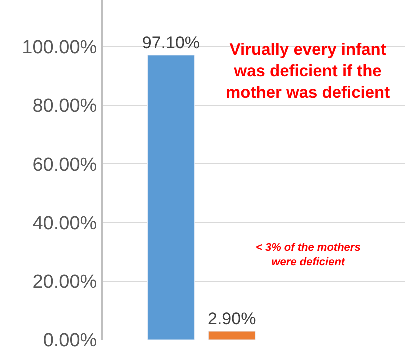 The width and height of the screenshot is (405, 356). Describe the element at coordinates (308, 255) in the screenshot. I see `annotation: < 3% of the mothers were deficient` at that location.